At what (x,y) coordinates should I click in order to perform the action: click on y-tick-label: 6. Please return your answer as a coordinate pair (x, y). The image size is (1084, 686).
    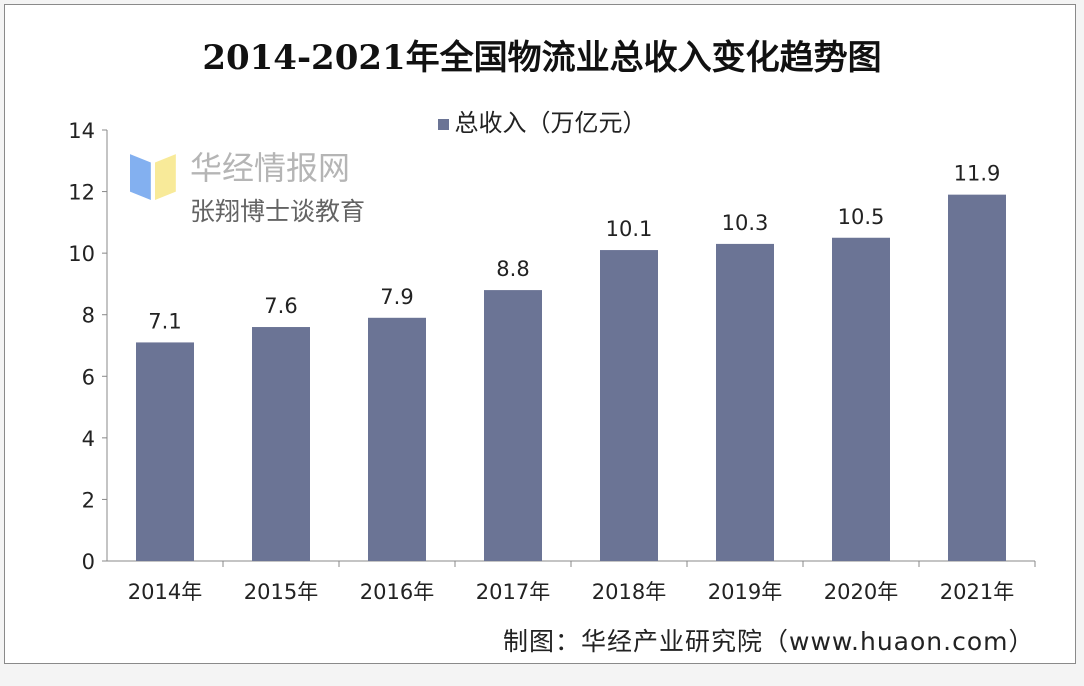
    Looking at the image, I should click on (88, 377).